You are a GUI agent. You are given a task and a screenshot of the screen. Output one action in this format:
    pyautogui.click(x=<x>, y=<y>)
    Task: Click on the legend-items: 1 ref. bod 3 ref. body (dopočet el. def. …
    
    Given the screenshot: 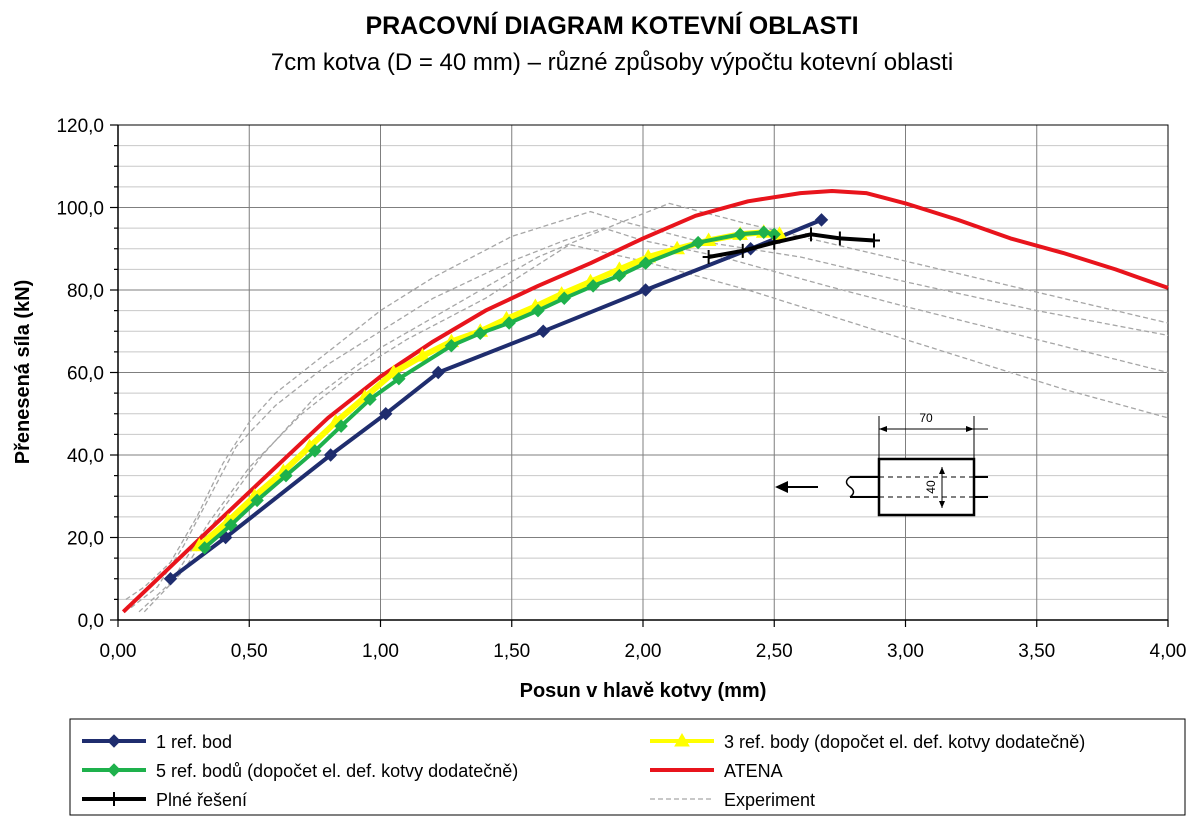 What is the action you would take?
    pyautogui.click(x=583, y=771)
    